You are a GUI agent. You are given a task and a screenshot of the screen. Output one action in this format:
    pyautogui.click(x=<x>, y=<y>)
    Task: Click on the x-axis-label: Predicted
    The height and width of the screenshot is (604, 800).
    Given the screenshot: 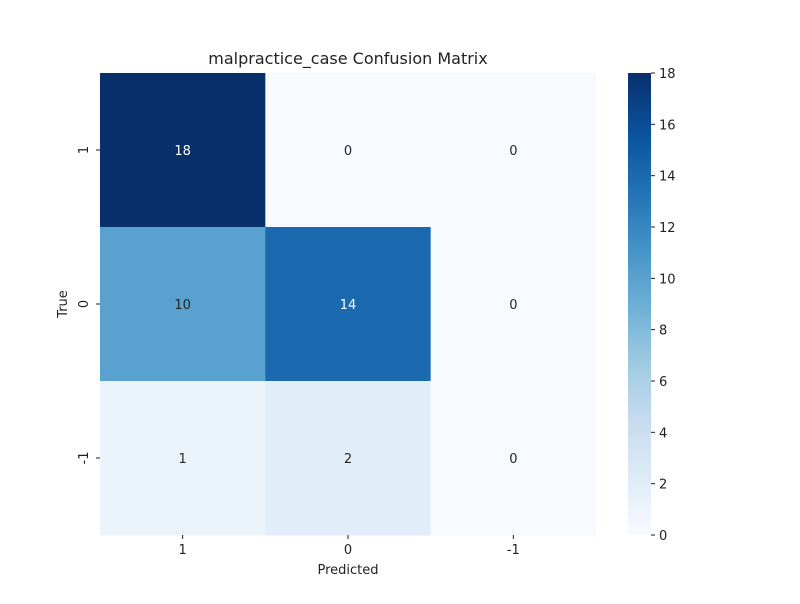 What is the action you would take?
    pyautogui.click(x=347, y=570)
    